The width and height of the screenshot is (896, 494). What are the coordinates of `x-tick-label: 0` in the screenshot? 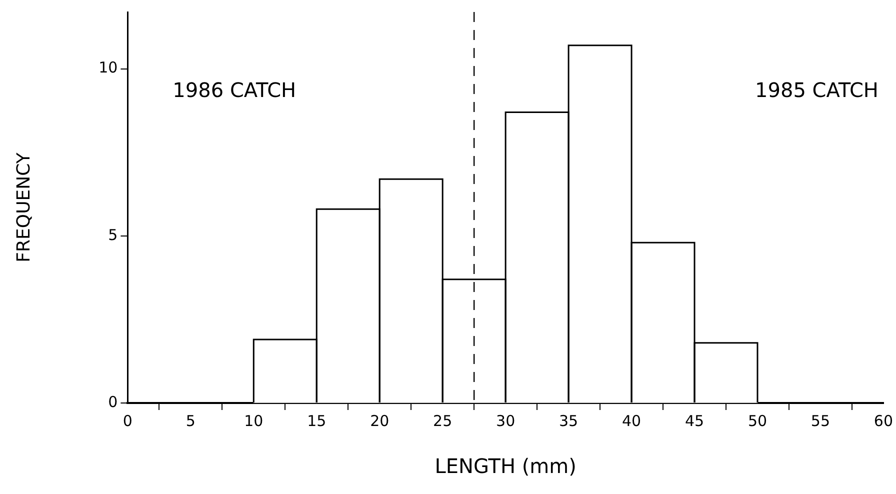 It's located at (127, 421).